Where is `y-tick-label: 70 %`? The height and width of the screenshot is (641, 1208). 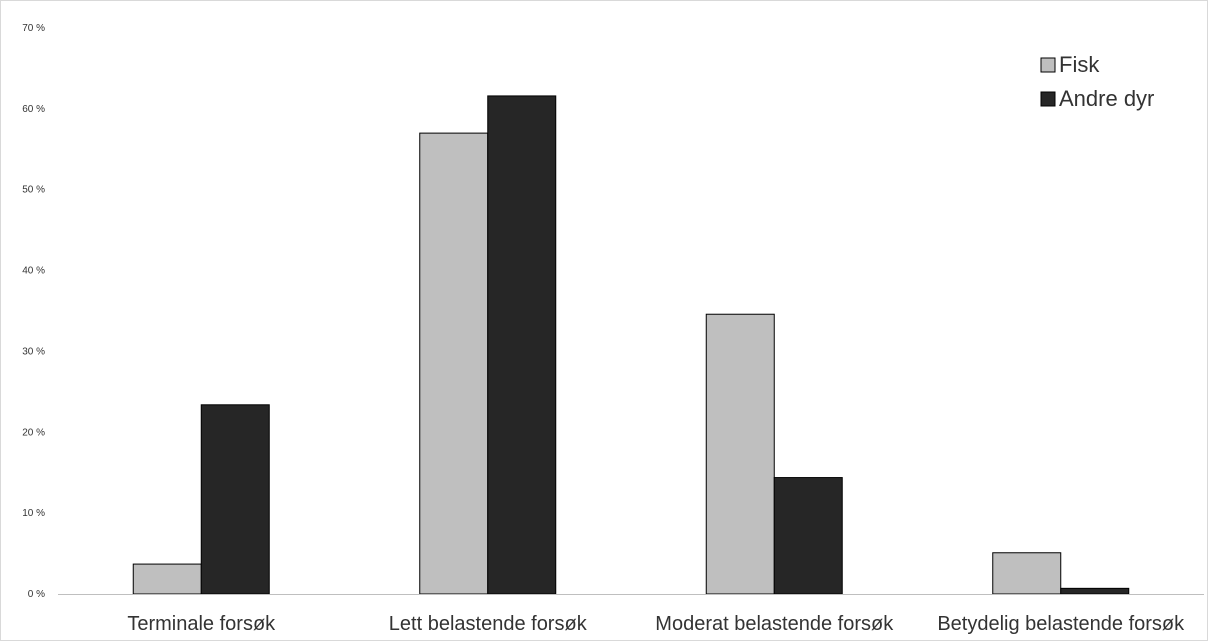 y-tick-label: 70 % is located at coordinates (33, 28).